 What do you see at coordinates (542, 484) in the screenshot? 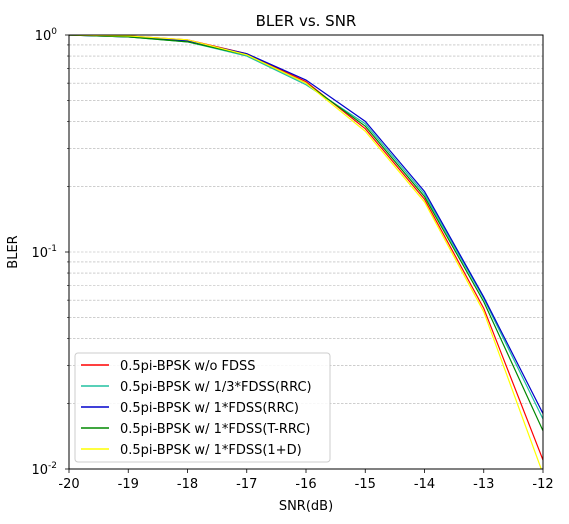
I see `x-tick-label: -12` at bounding box center [542, 484].